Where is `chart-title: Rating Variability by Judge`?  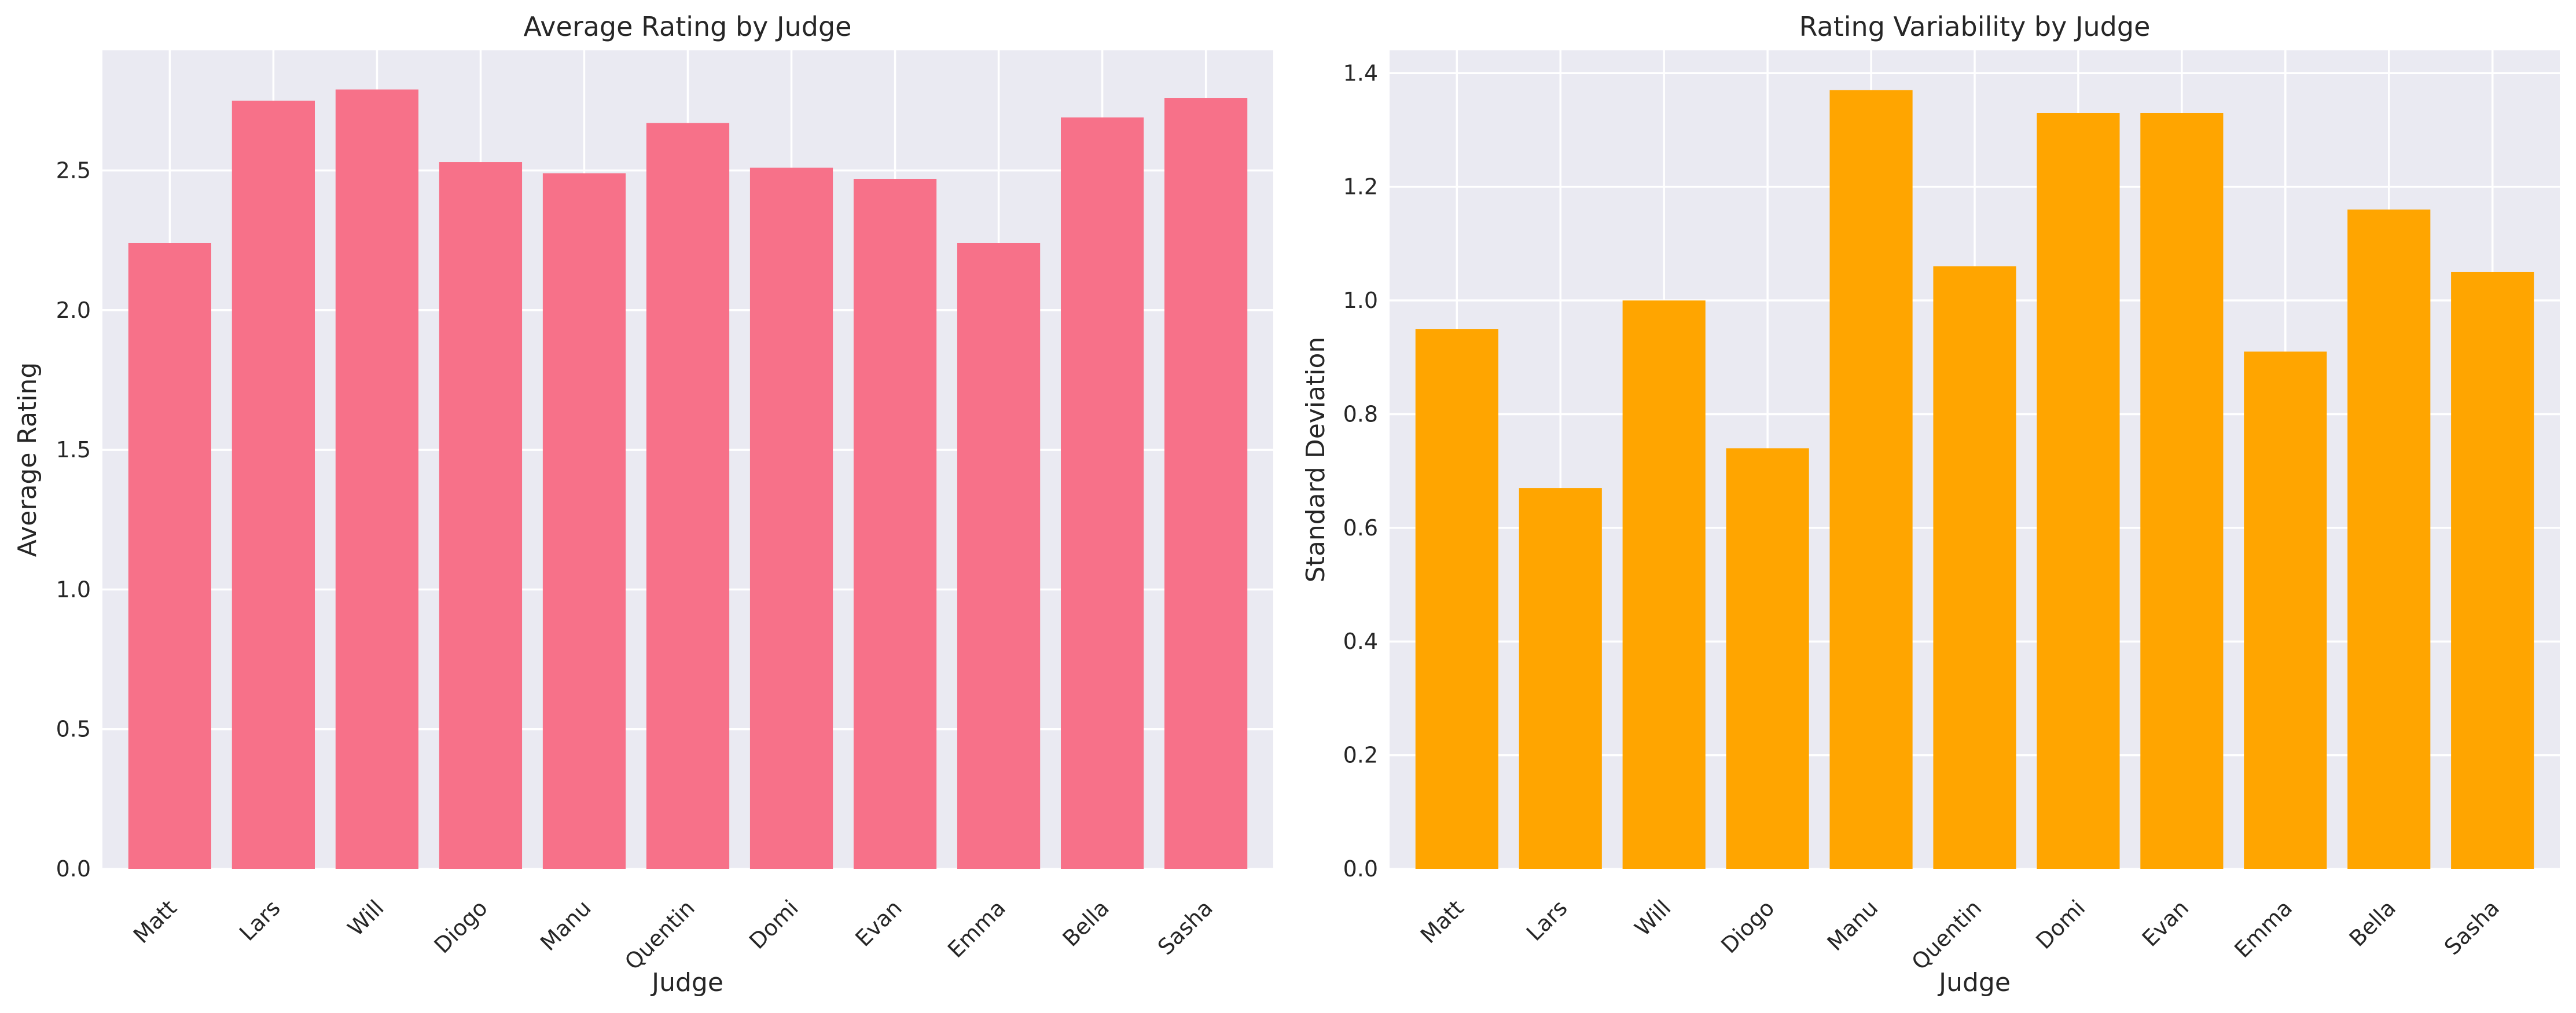
chart-title: Rating Variability by Judge is located at coordinates (1975, 26).